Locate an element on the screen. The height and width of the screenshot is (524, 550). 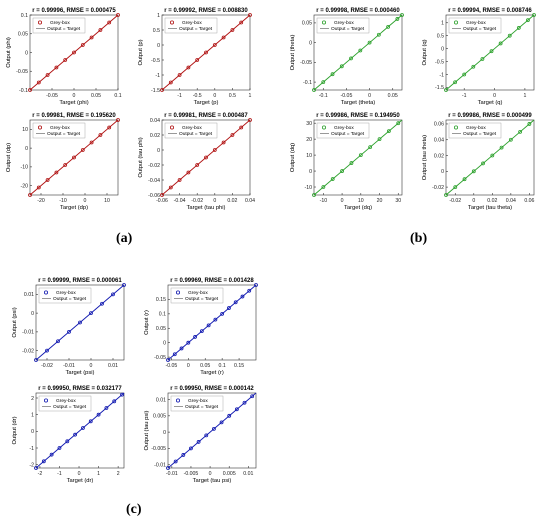
y-axis-label: Output (tau theta) is located at coordinates (425, 158).